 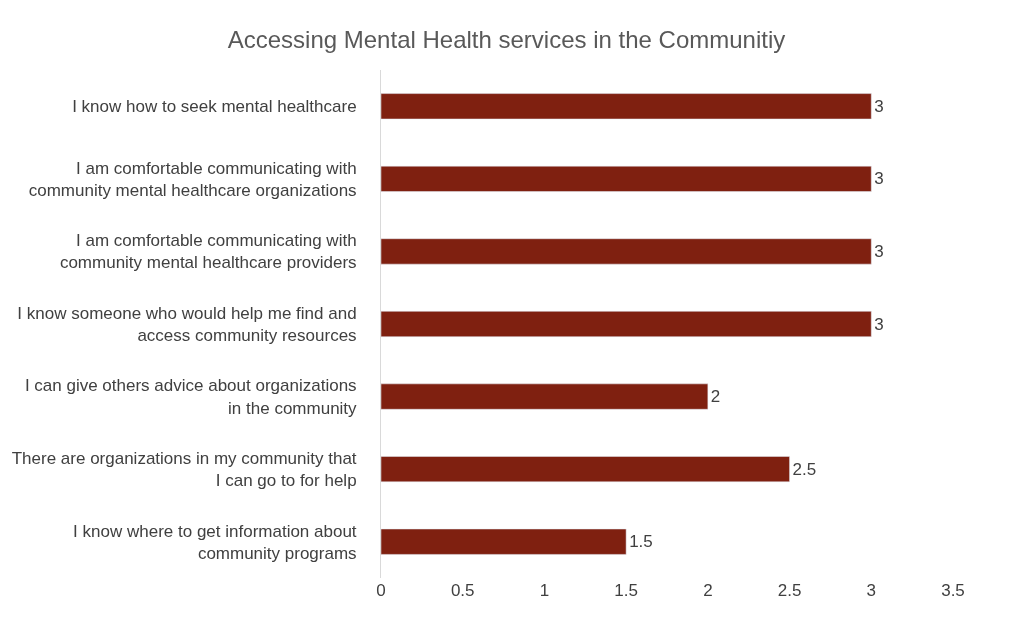 What do you see at coordinates (191, 397) in the screenshot?
I see `y-tick-label: I can give others advice about organizations in the community` at bounding box center [191, 397].